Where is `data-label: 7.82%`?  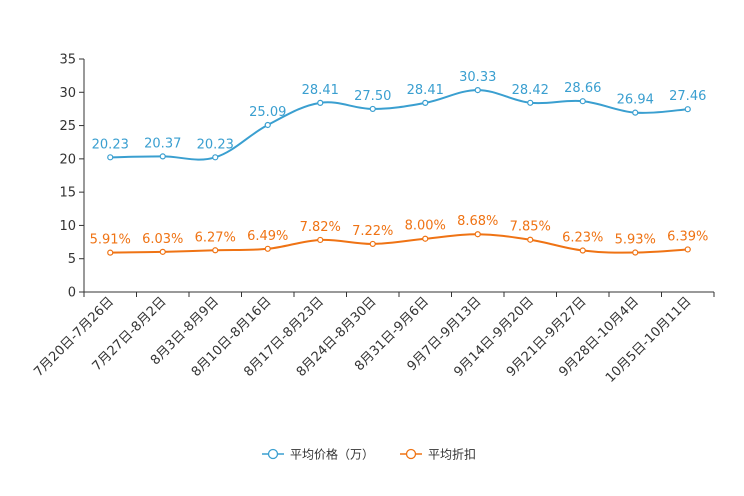
data-label: 7.82% is located at coordinates (320, 227).